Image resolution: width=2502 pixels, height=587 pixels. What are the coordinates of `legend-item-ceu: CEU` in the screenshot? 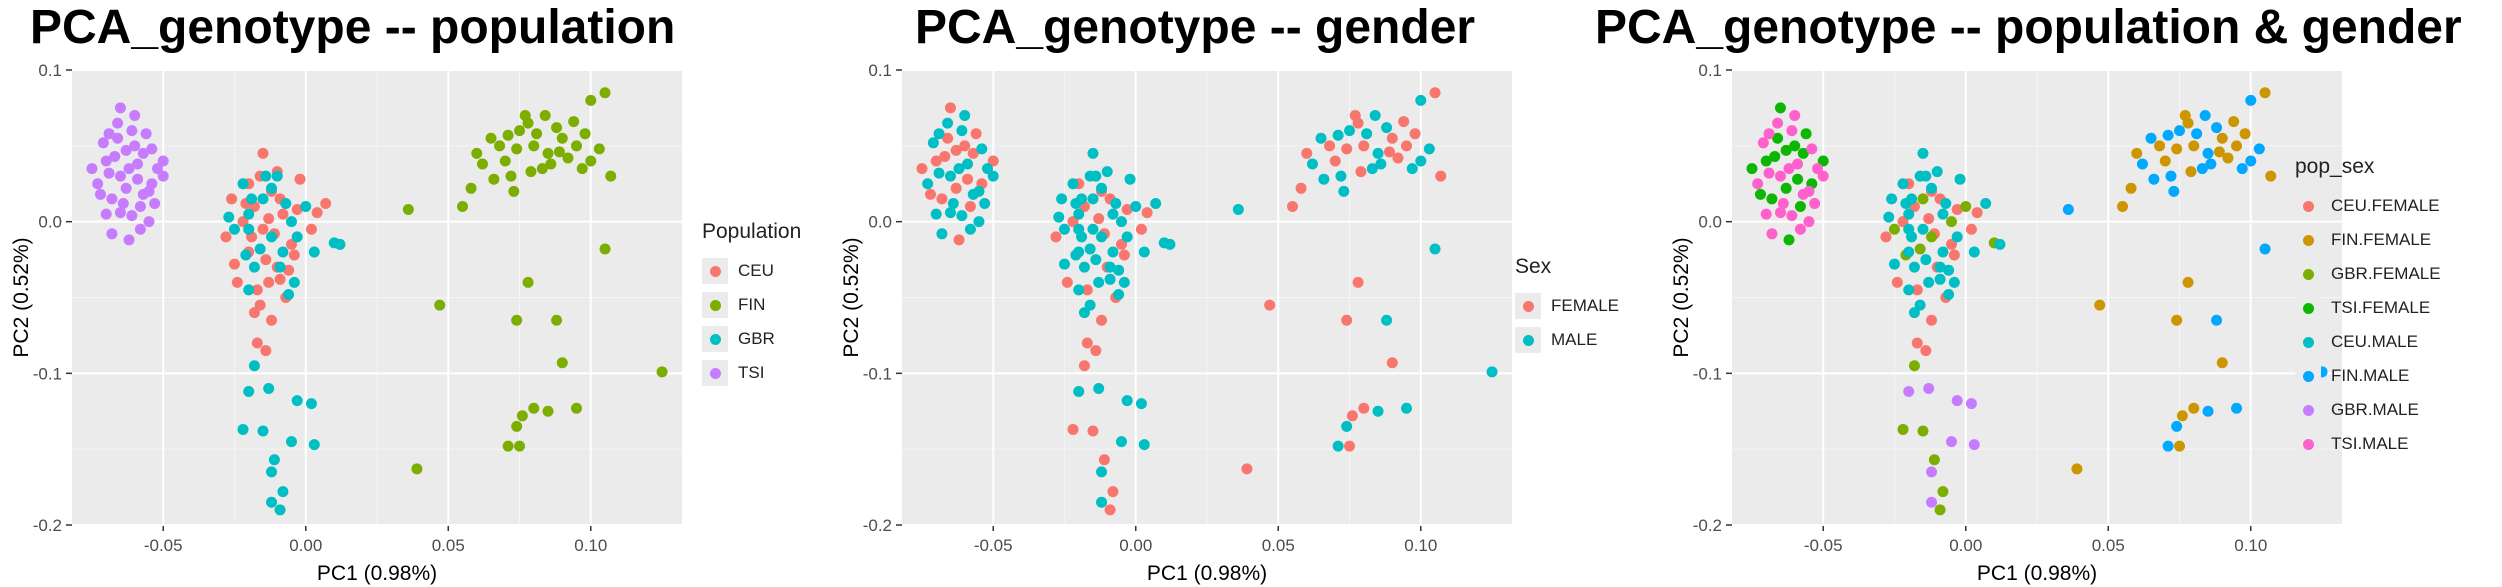 It's located at (751, 271).